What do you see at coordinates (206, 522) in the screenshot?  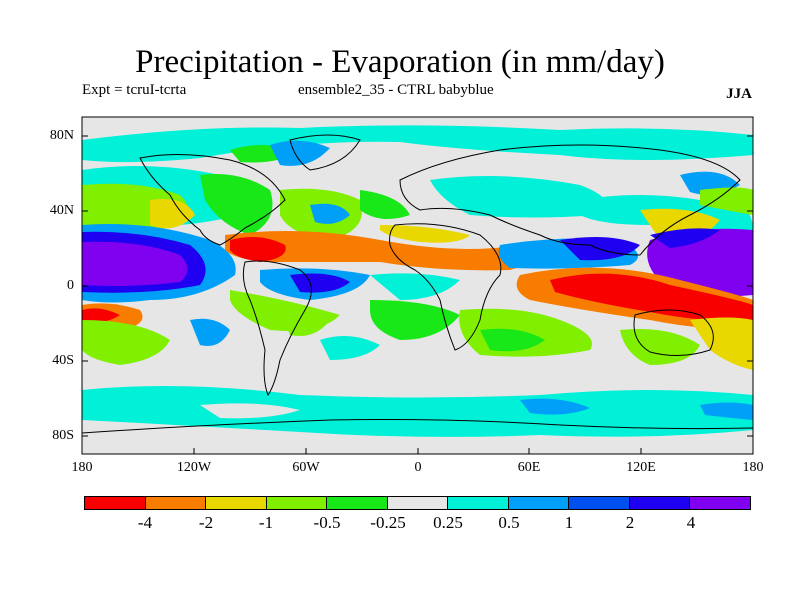 I see `legend-label: -2` at bounding box center [206, 522].